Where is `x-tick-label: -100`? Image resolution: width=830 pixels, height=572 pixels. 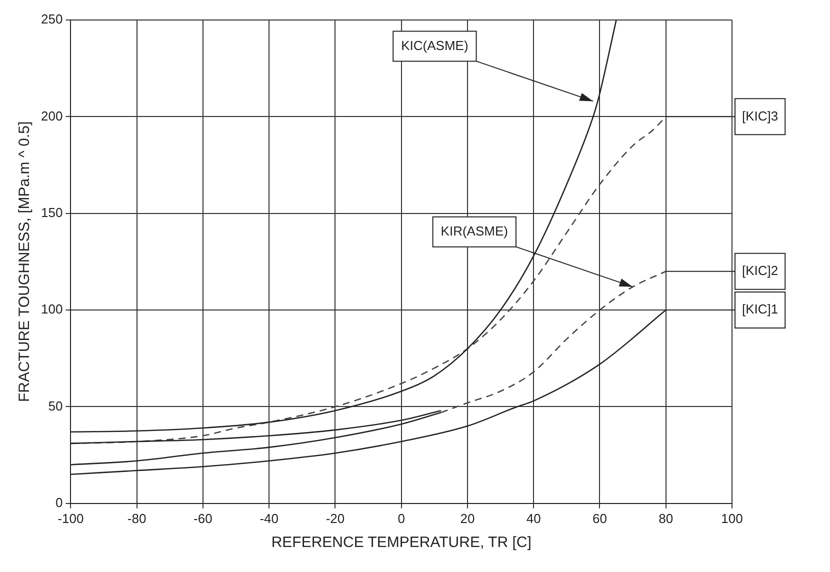 x-tick-label: -100 is located at coordinates (71, 518).